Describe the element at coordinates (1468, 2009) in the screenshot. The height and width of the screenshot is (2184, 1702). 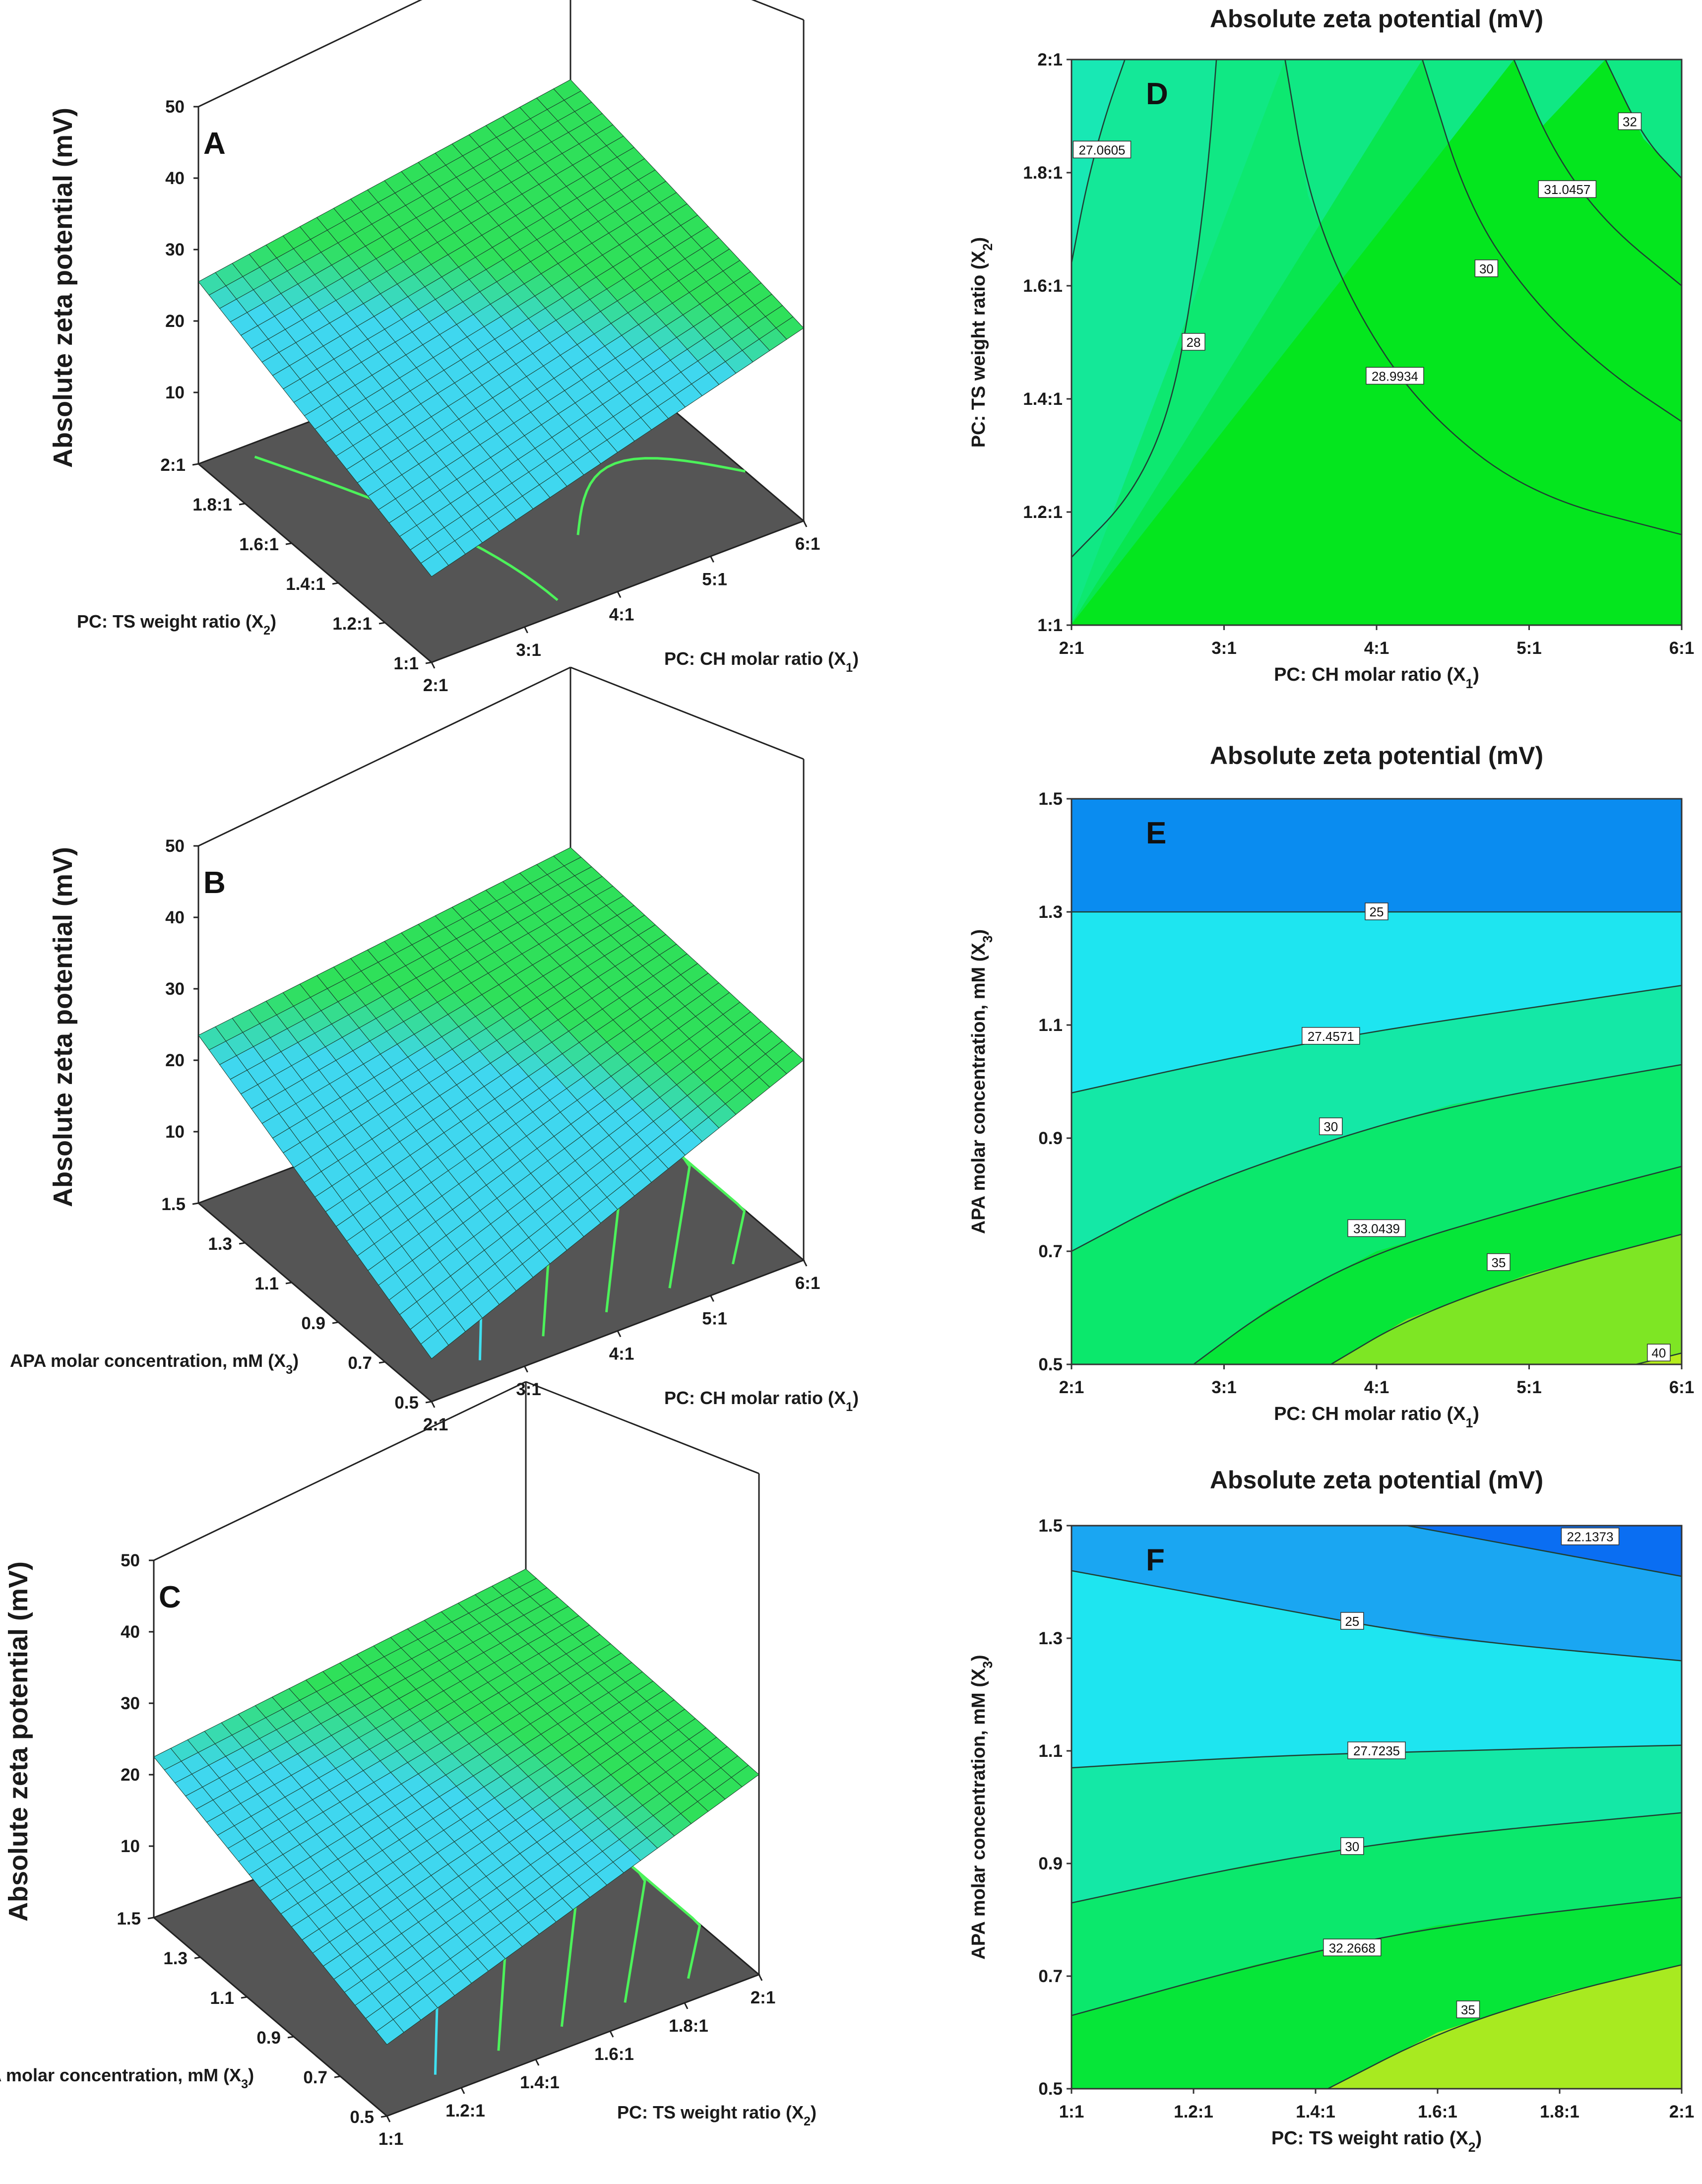
I see `contour-label: 35` at that location.